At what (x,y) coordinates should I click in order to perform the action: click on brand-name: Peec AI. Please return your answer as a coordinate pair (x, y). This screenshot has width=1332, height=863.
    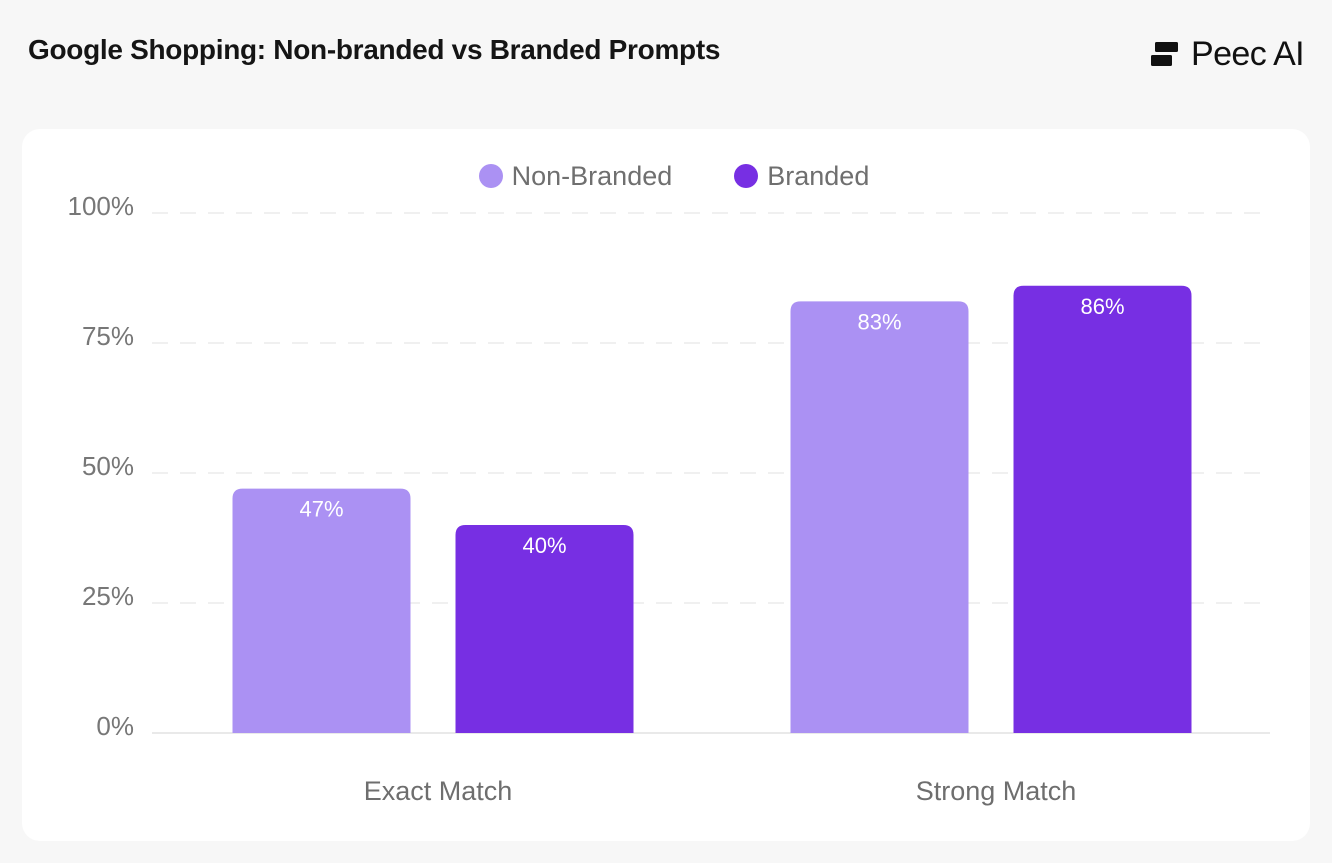
    Looking at the image, I should click on (1248, 54).